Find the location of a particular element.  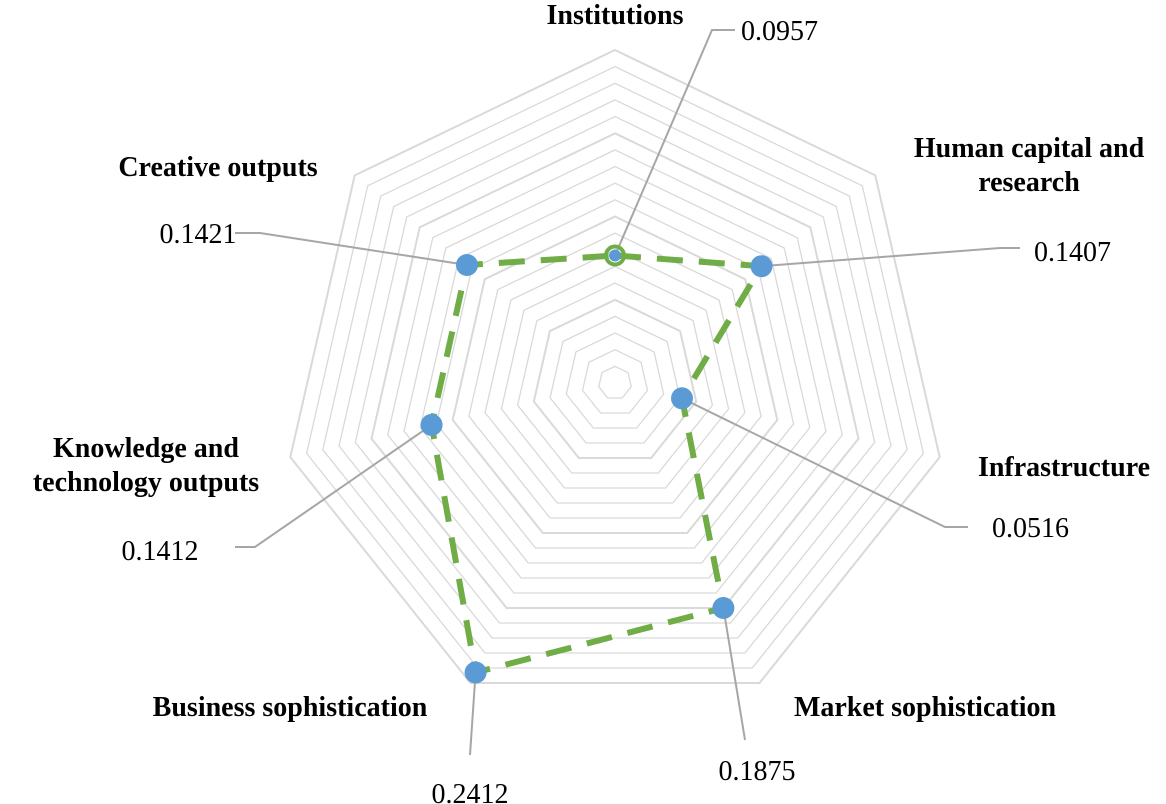

category-label-line: Market sophistication is located at coordinates (925, 707).